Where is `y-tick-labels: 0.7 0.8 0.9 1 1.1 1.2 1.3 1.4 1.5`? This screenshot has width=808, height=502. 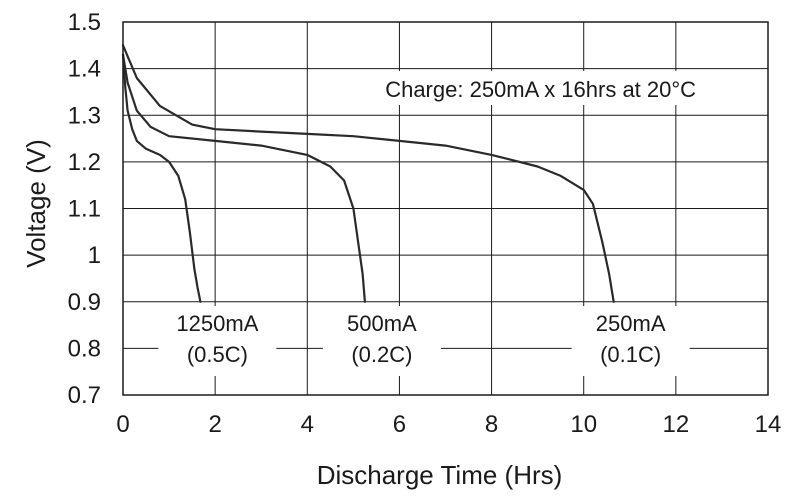
y-tick-labels: 0.7 0.8 0.9 1 1.1 1.2 1.3 1.4 1.5 is located at coordinates (84, 209).